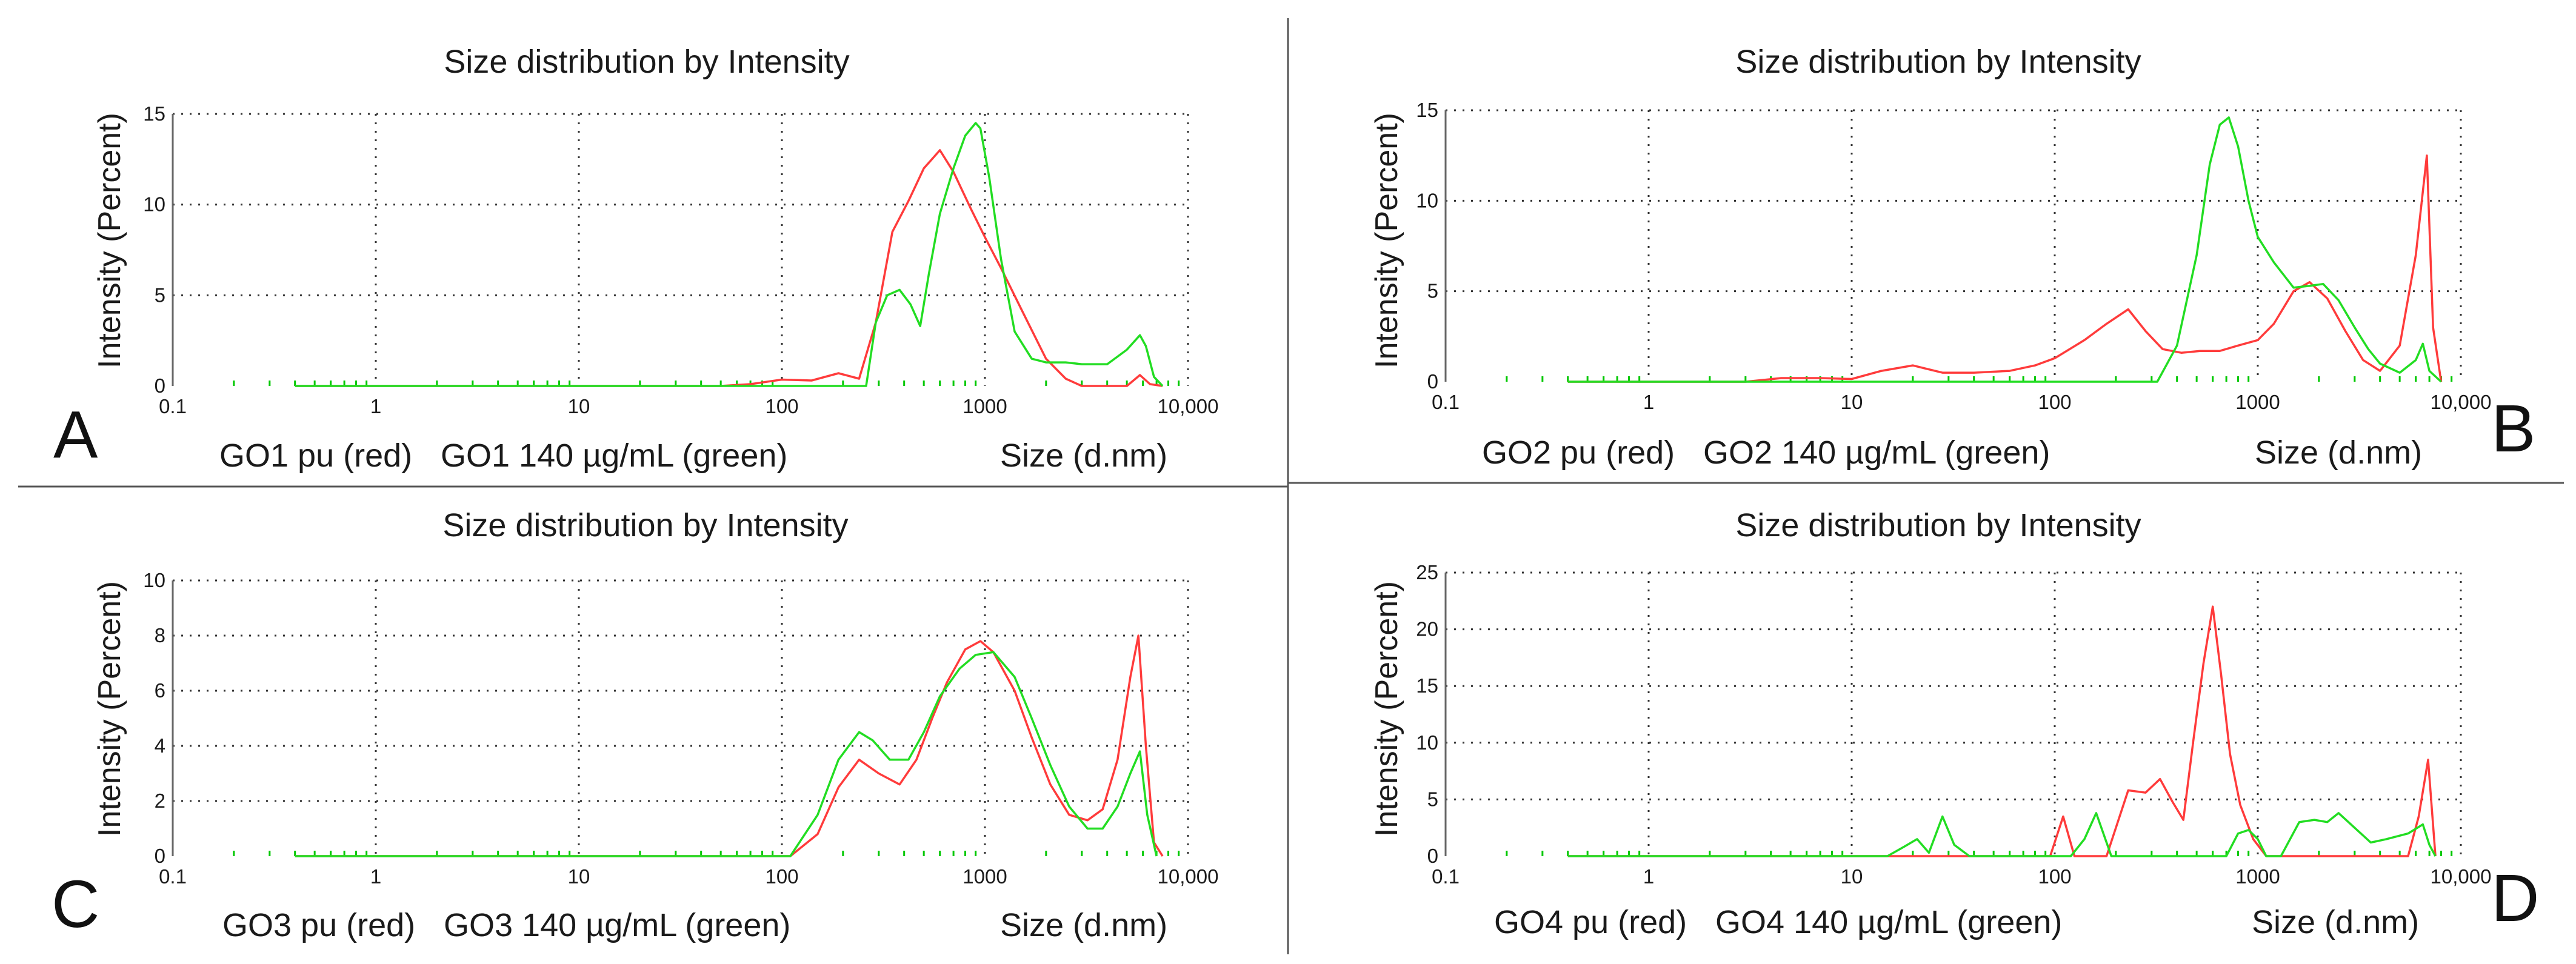 This screenshot has width=2576, height=964. I want to click on panel-c-caption-green: GO3 140 µg/mL (green), so click(617, 925).